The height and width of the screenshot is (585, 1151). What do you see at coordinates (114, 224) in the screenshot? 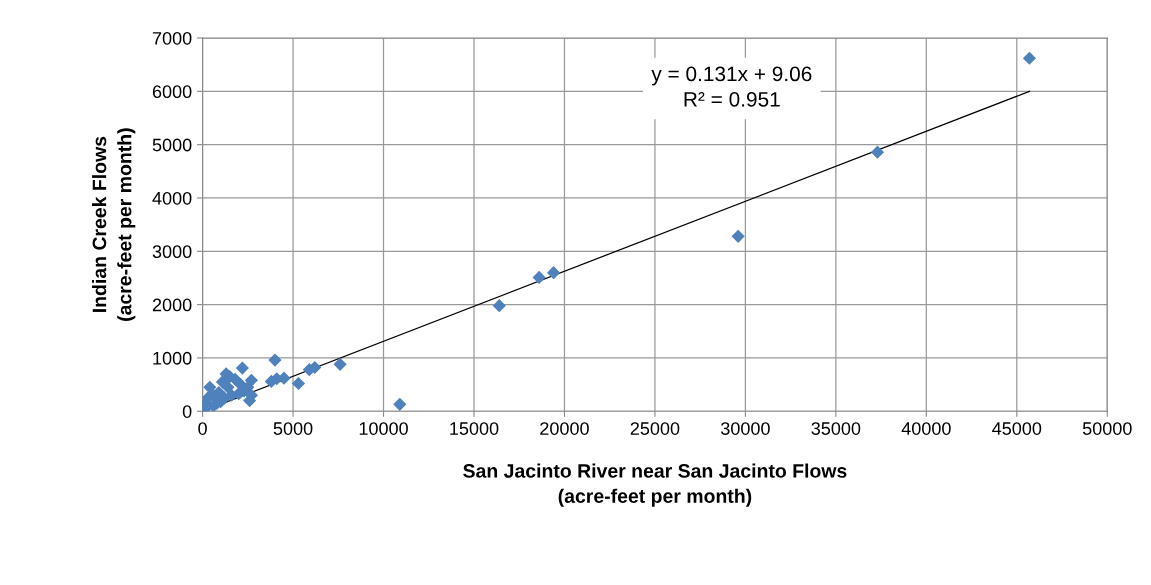
I see `y-axis-title: Indian Creek Flows (acre-feet per month)` at bounding box center [114, 224].